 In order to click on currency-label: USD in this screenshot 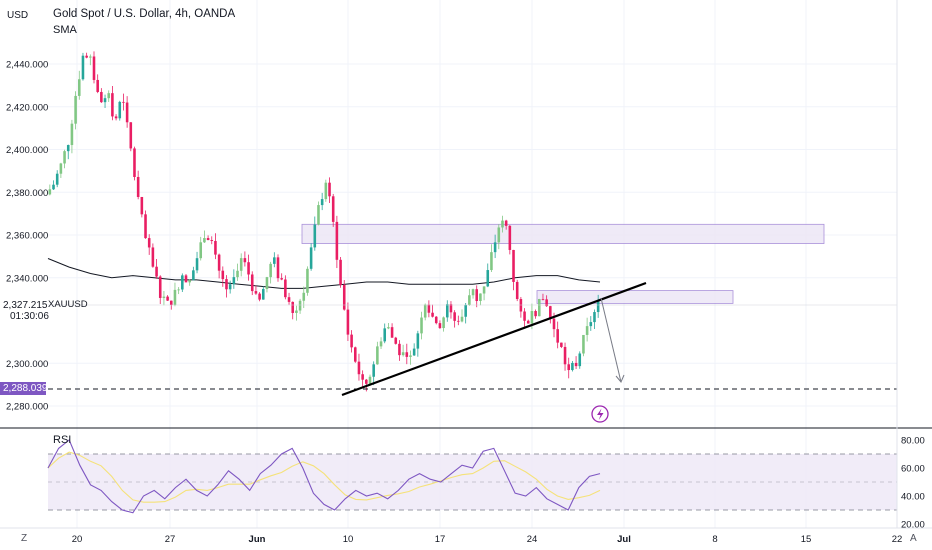, I will do `click(18, 15)`.